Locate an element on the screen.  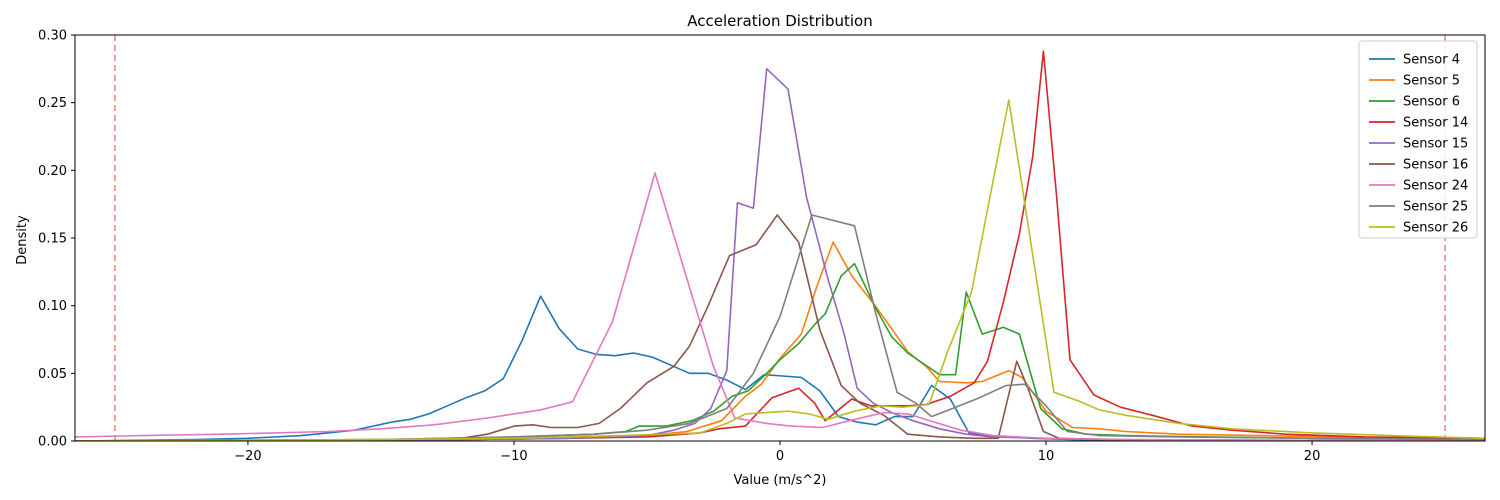
legend-label: Sensor 5 is located at coordinates (1431, 81).